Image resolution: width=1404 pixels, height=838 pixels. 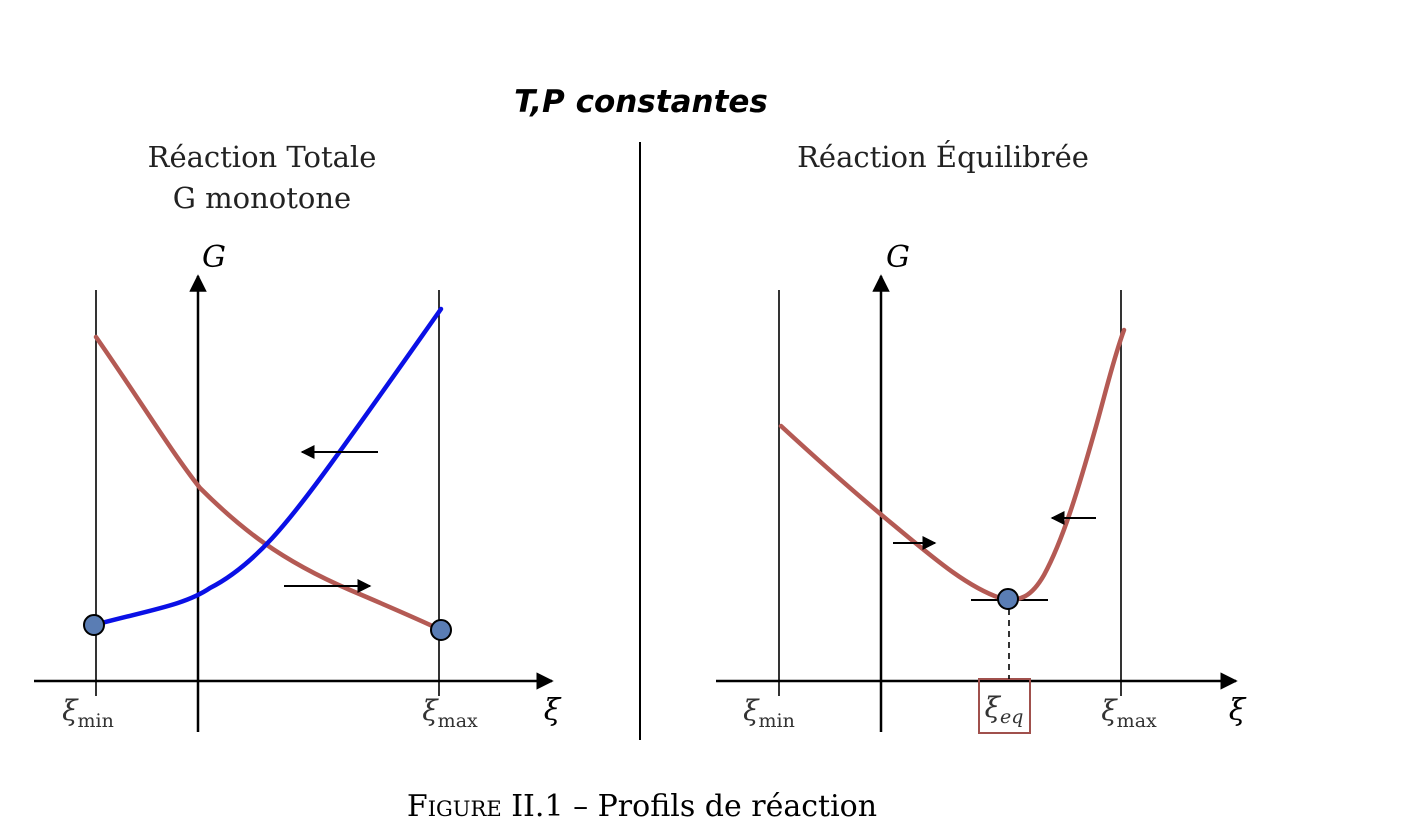 I want to click on left-decreasing-curve, so click(x=268, y=483).